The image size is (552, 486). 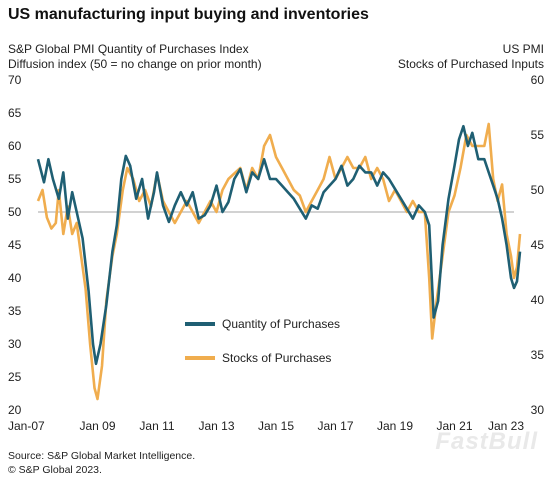 I want to click on x-tick-label: Jan 21, so click(x=454, y=426).